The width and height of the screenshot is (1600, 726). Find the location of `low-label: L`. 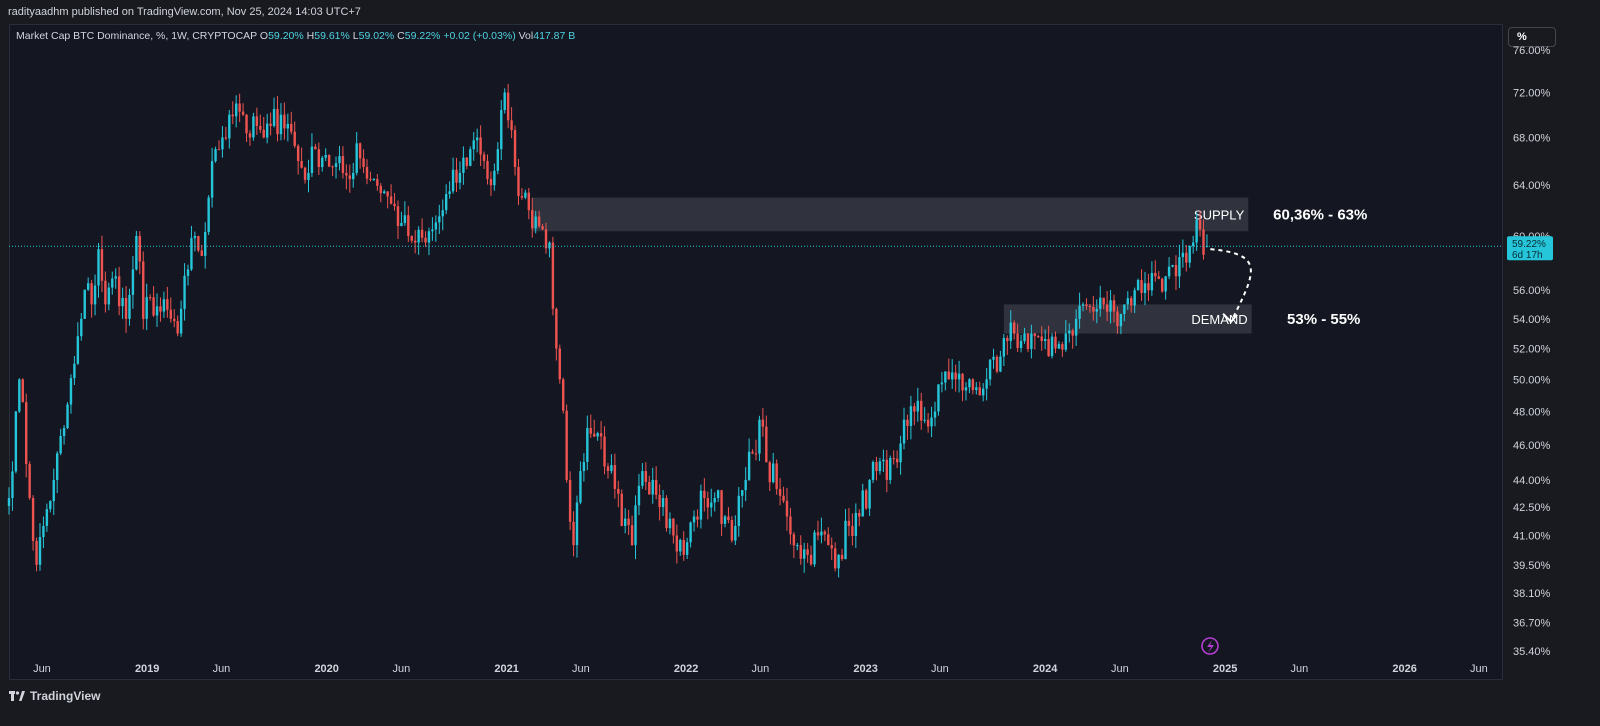

low-label: L is located at coordinates (355, 36).